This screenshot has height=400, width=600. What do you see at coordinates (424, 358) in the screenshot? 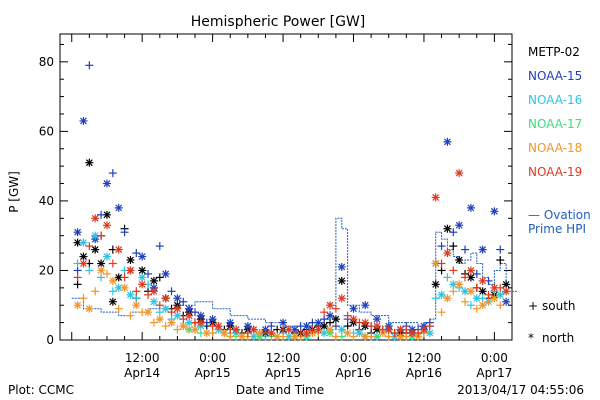
I see `x-tick-time-label: 12:00` at bounding box center [424, 358].